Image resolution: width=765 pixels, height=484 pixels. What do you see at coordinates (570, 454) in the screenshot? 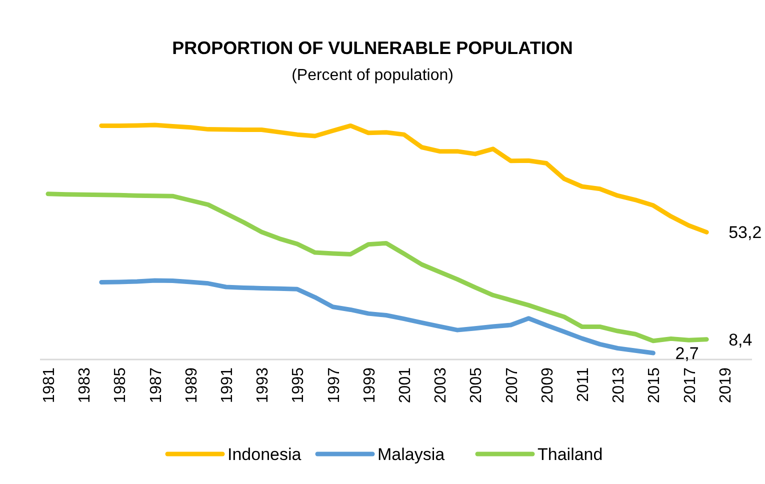
I see `legend-label: Thailand` at bounding box center [570, 454].